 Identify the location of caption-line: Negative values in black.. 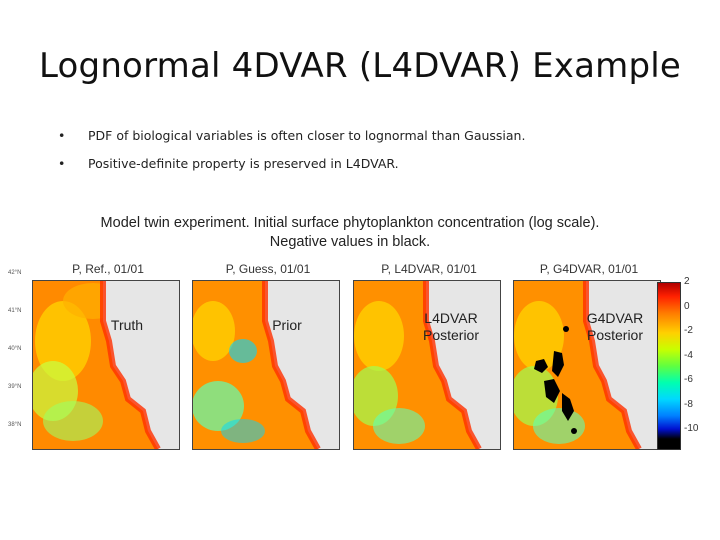
(350, 242).